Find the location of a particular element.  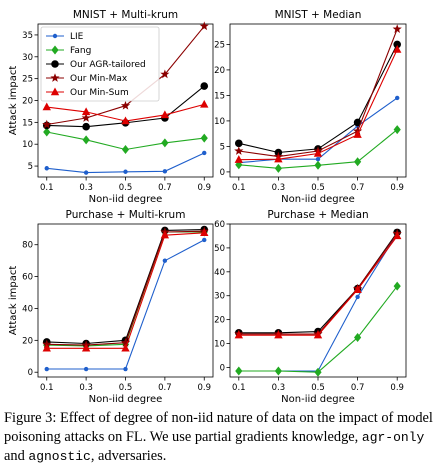

y-tick-label: 35 is located at coordinates (27, 36).